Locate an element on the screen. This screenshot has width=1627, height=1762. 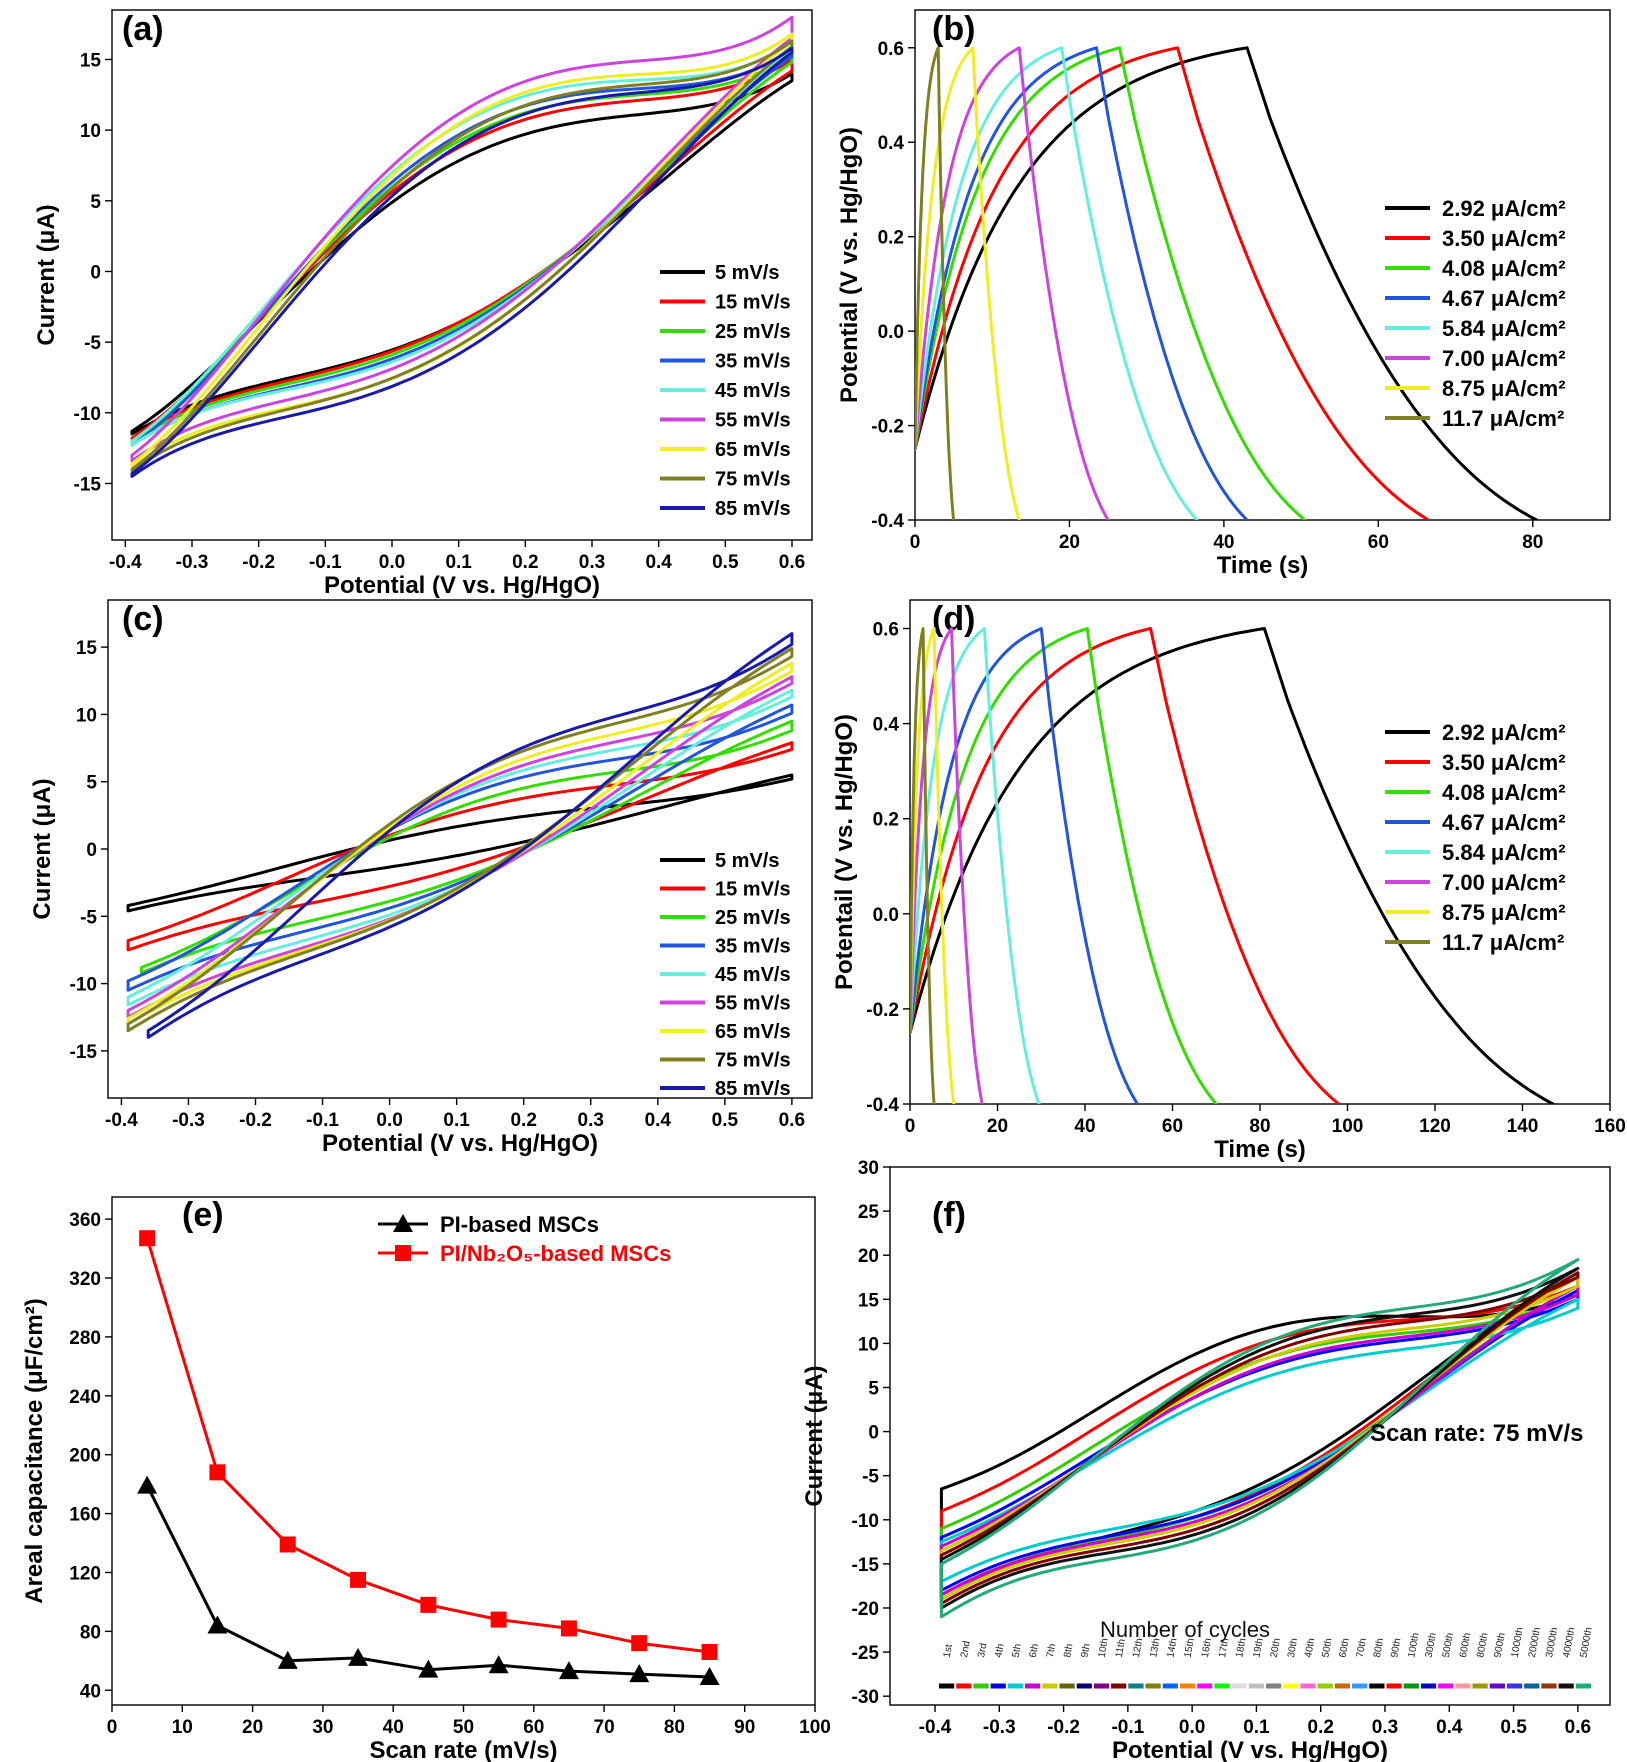
cycle-label-21: 40th is located at coordinates (1310, 1647).